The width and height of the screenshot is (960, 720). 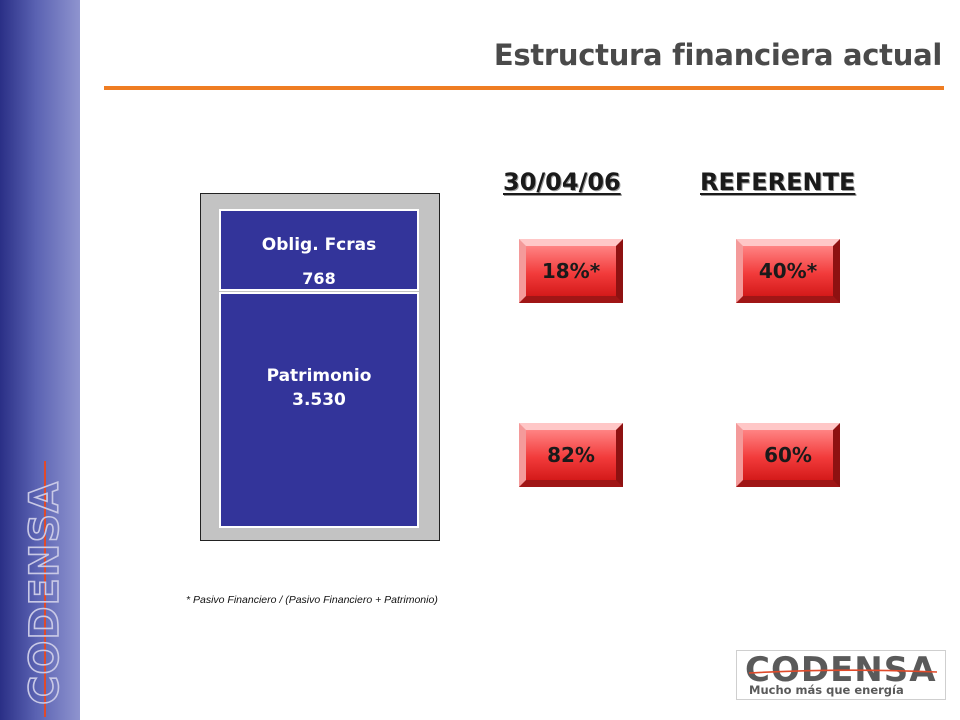 I want to click on pct-date-bottom: 82%, so click(x=571, y=455).